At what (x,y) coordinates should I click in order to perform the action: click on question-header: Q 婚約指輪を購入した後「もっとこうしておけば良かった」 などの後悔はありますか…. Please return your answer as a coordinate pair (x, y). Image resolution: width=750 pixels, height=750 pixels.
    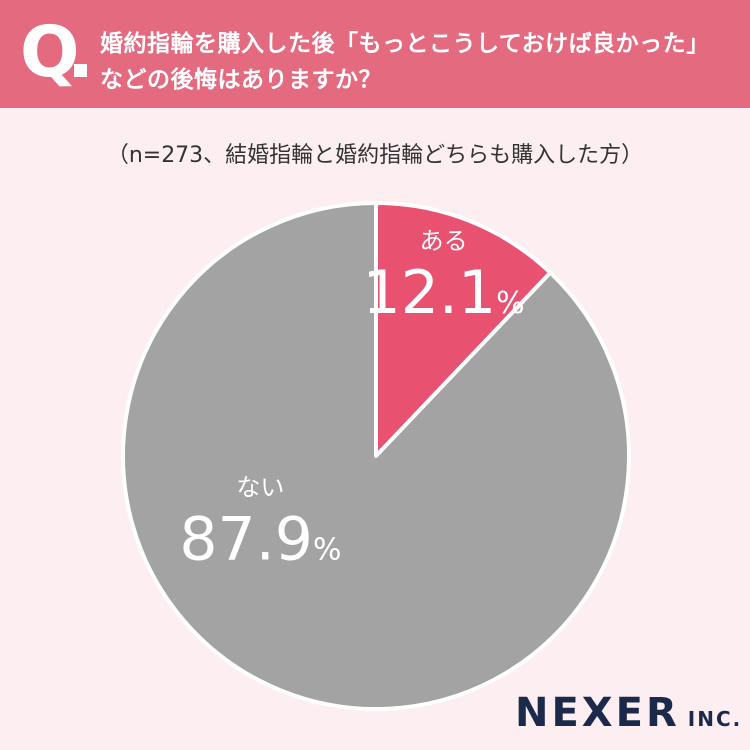
    Looking at the image, I should click on (375, 54).